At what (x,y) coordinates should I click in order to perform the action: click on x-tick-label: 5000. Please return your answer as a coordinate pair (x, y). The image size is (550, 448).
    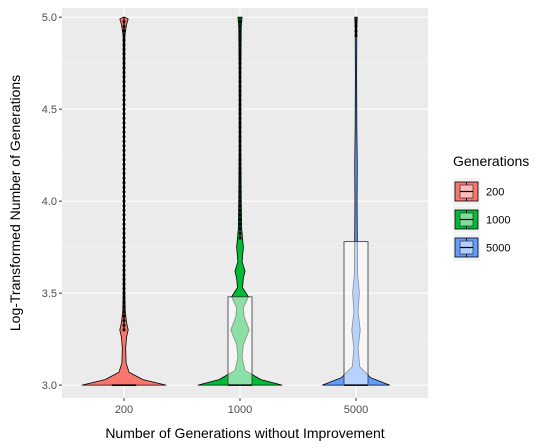
    Looking at the image, I should click on (356, 410).